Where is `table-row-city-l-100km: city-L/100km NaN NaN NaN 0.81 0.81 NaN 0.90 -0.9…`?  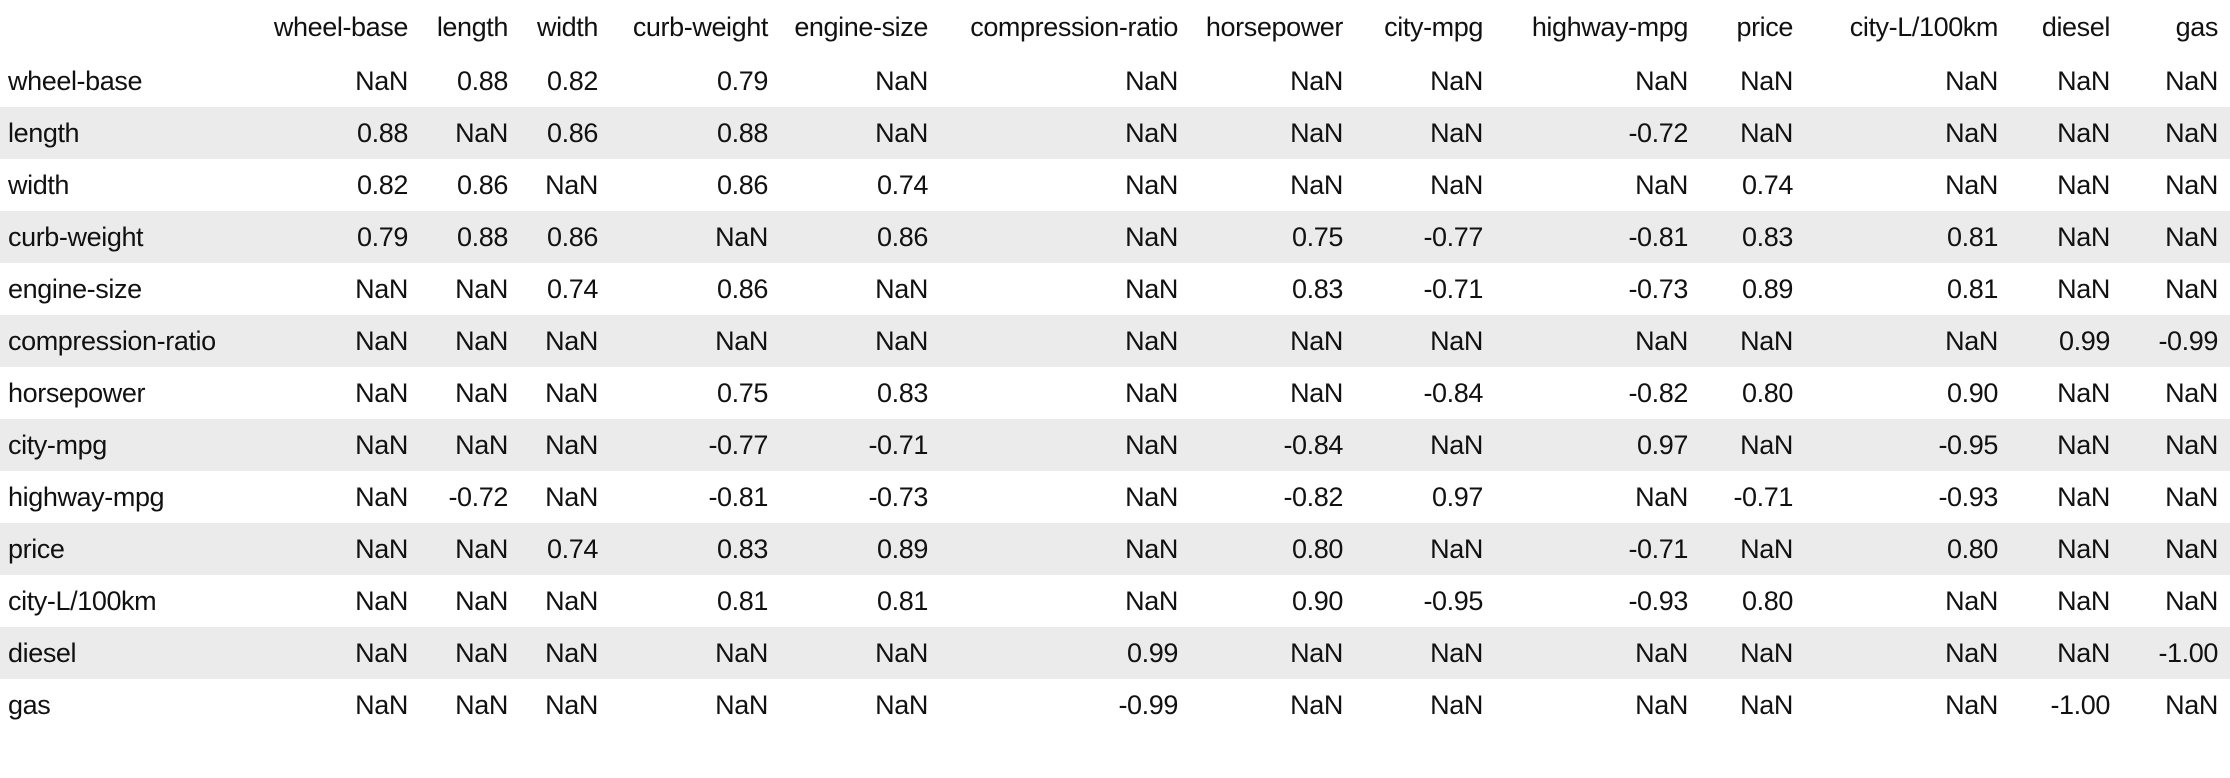
table-row-city-l-100km: city-L/100km NaN NaN NaN 0.81 0.81 NaN 0.90 -0.9… is located at coordinates (1115, 601).